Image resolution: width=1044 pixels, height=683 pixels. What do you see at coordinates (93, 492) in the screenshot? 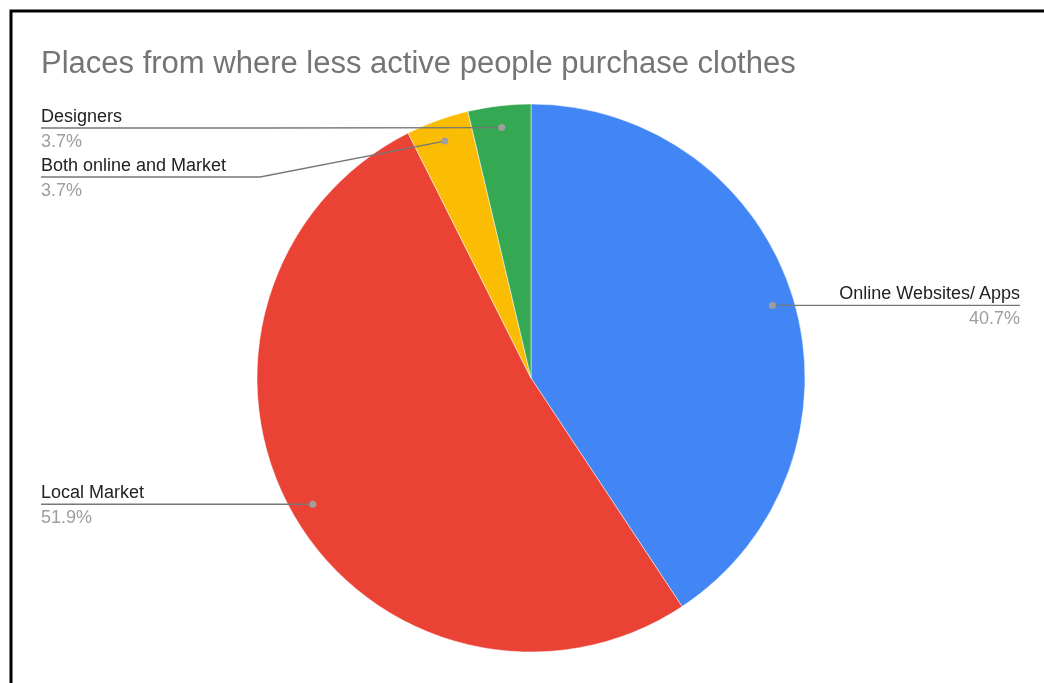
I see `slice-label: Local Market` at bounding box center [93, 492].